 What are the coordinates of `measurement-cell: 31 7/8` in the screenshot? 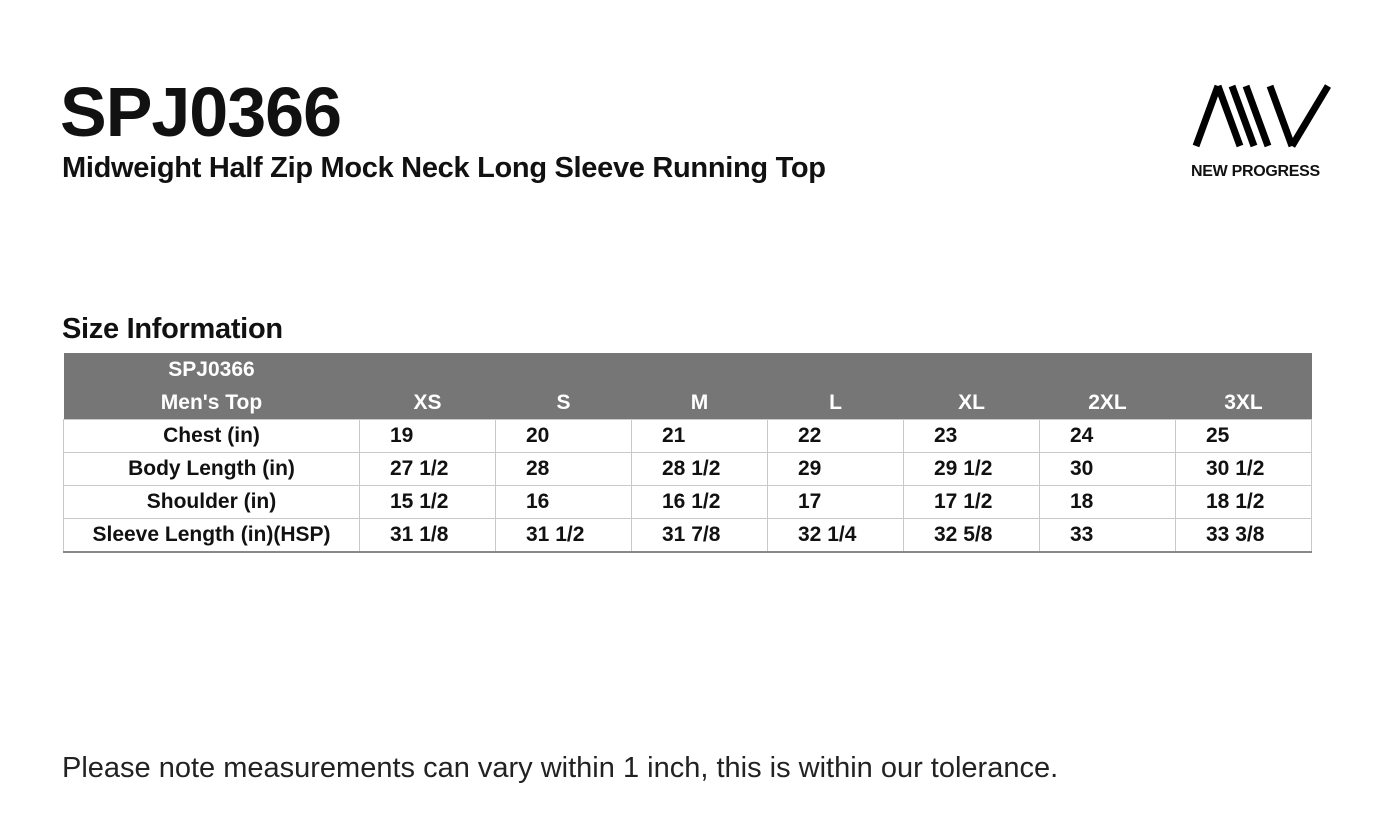 It's located at (699, 535).